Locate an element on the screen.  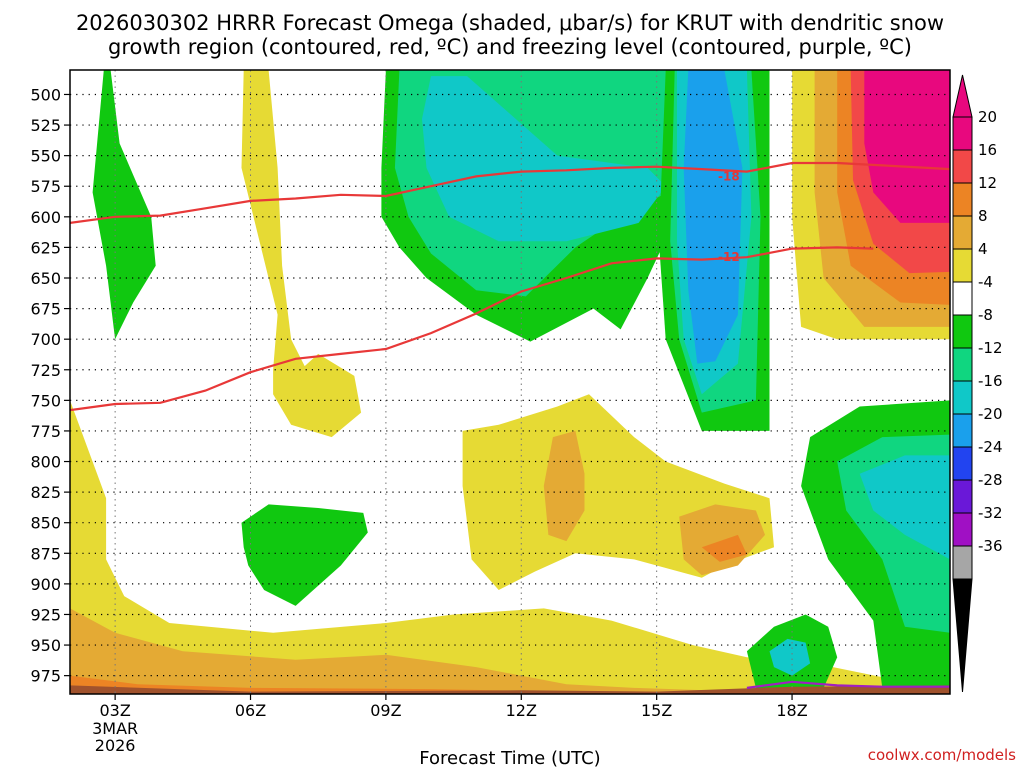
colorbar-bin--36-to--32 is located at coordinates (962, 562).